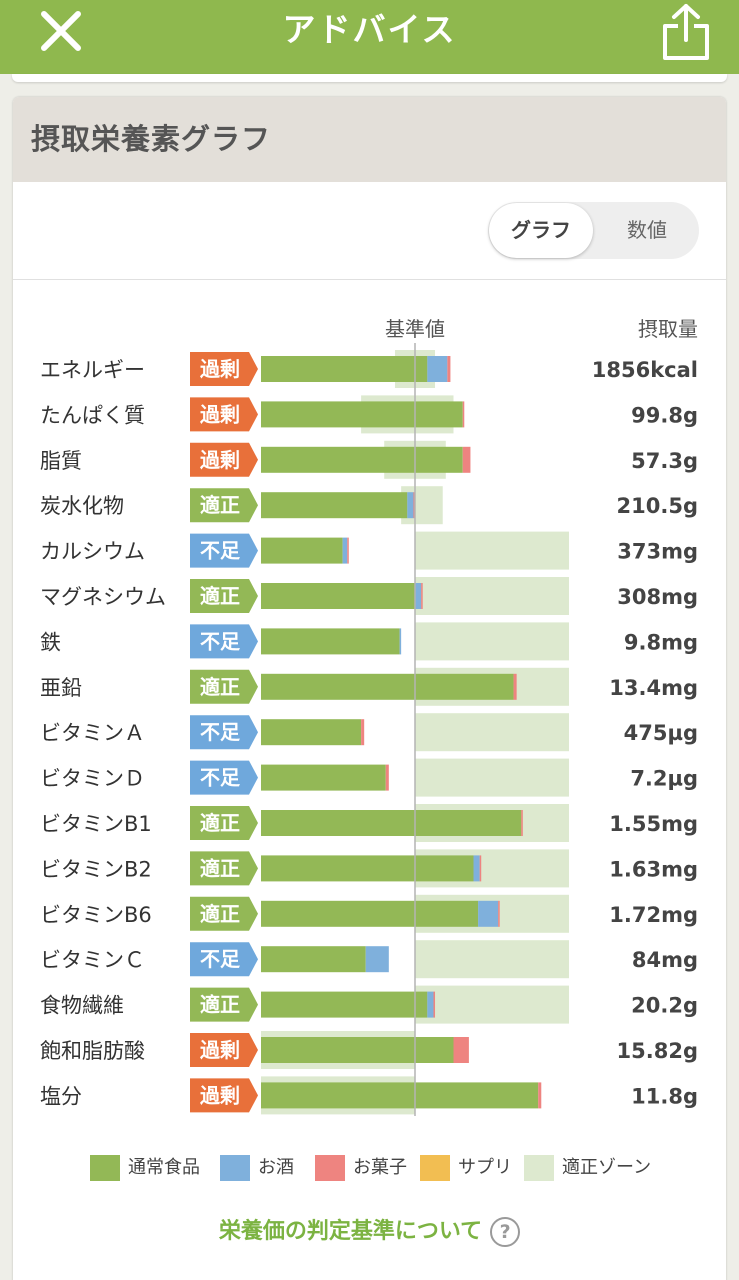  I want to click on app-header: アドバイス, so click(369, 37).